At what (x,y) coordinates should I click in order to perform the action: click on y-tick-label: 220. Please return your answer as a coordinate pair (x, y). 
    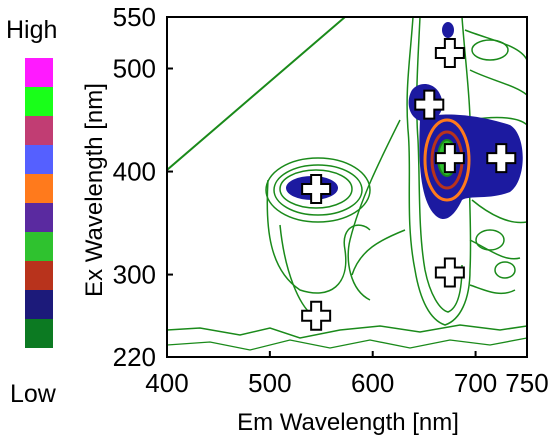
    Looking at the image, I should click on (134, 357).